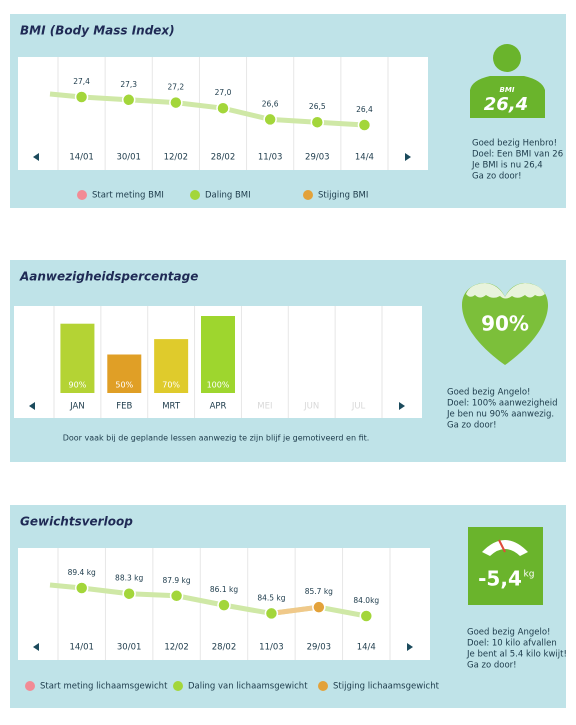 The width and height of the screenshot is (576, 725). I want to click on value-label: 27,0, so click(223, 92).